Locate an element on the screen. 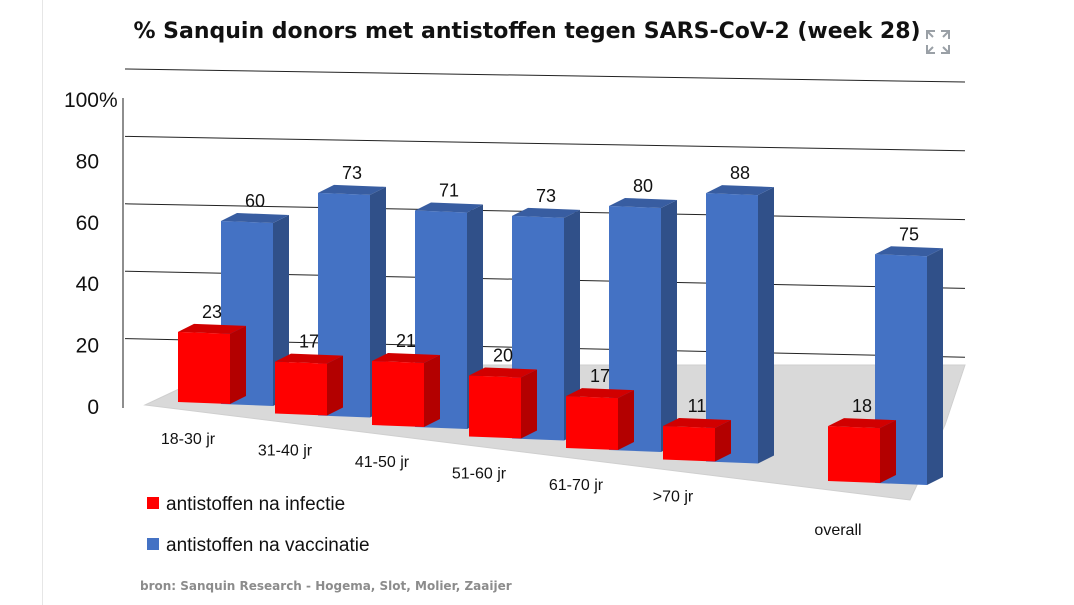 The image size is (1074, 605). y-tick-label: 20 is located at coordinates (87, 346).